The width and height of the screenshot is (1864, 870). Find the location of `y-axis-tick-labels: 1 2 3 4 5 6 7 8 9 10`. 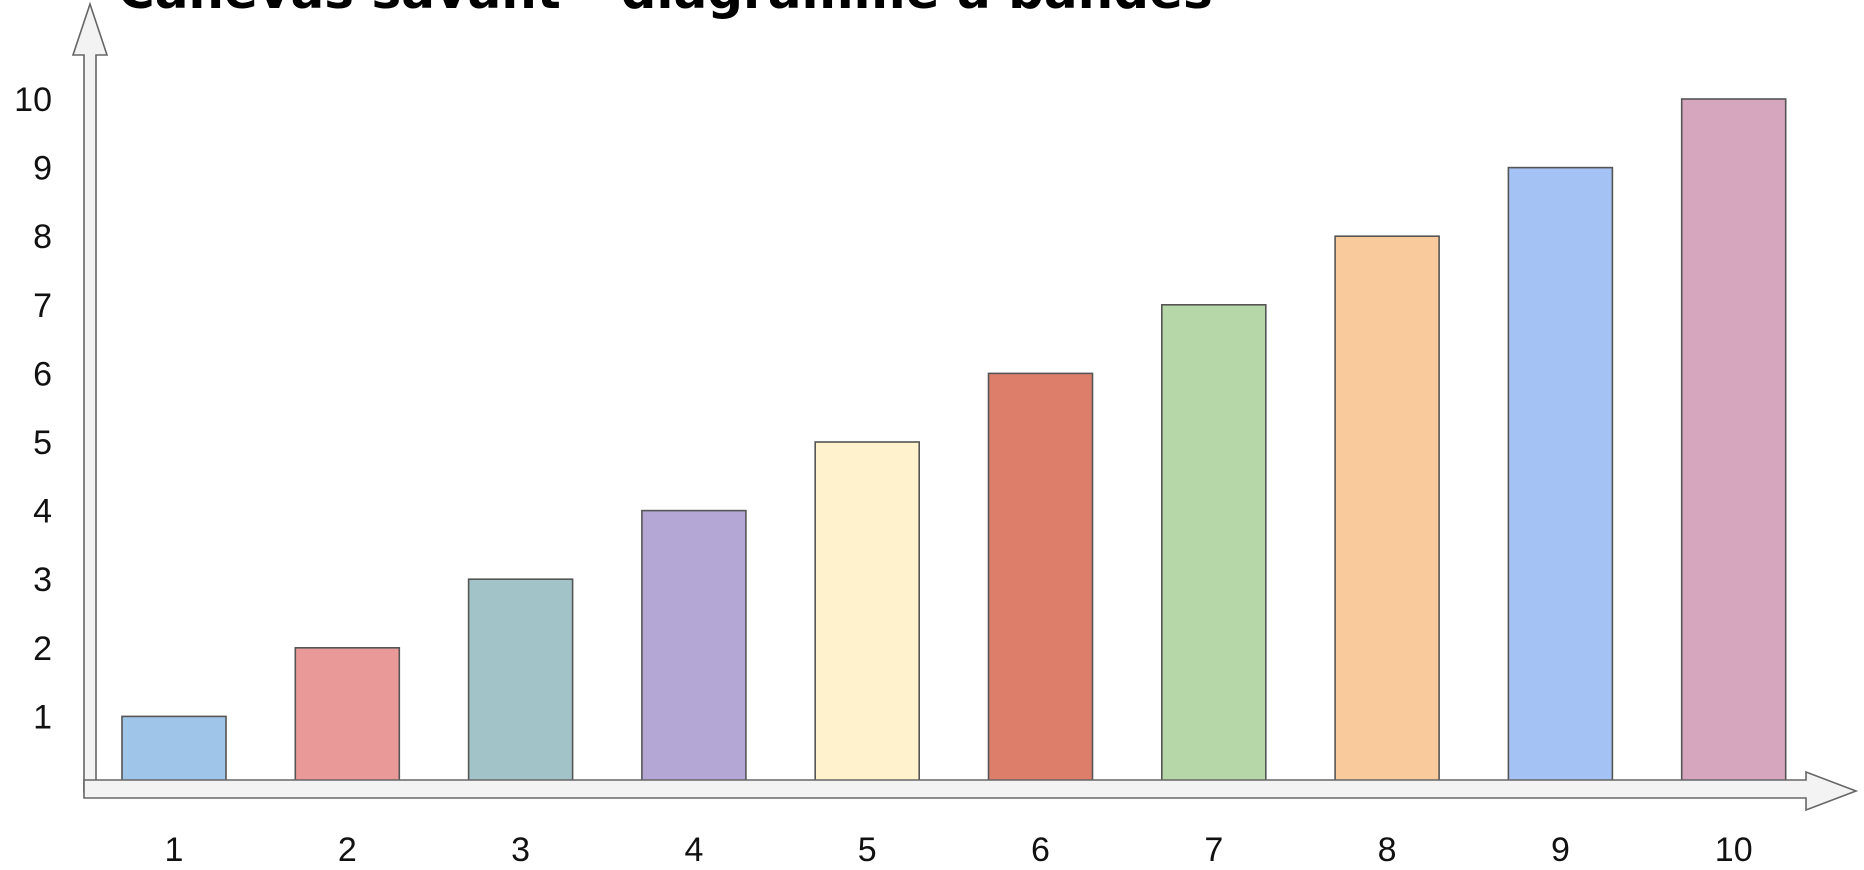

y-axis-tick-labels: 1 2 3 4 5 6 7 8 9 10 is located at coordinates (33, 408).